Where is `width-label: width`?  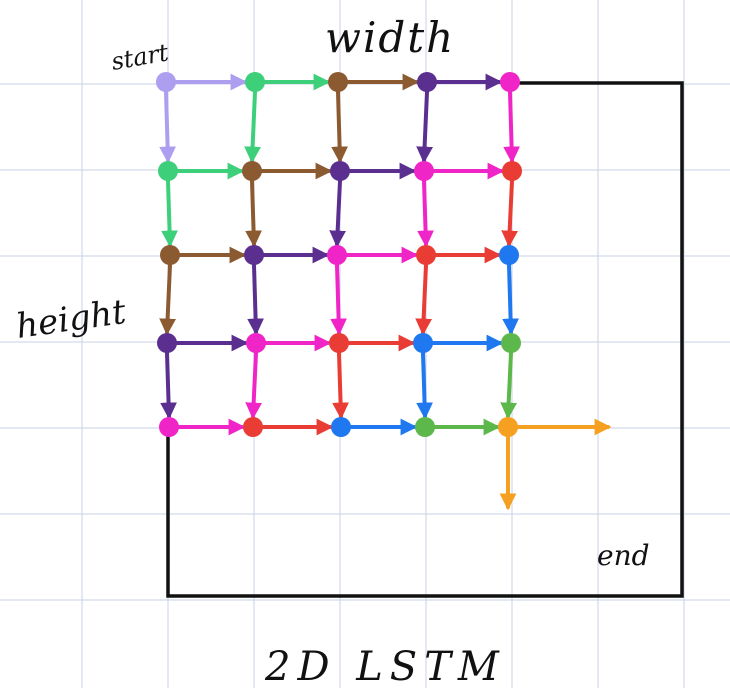 width-label: width is located at coordinates (390, 37).